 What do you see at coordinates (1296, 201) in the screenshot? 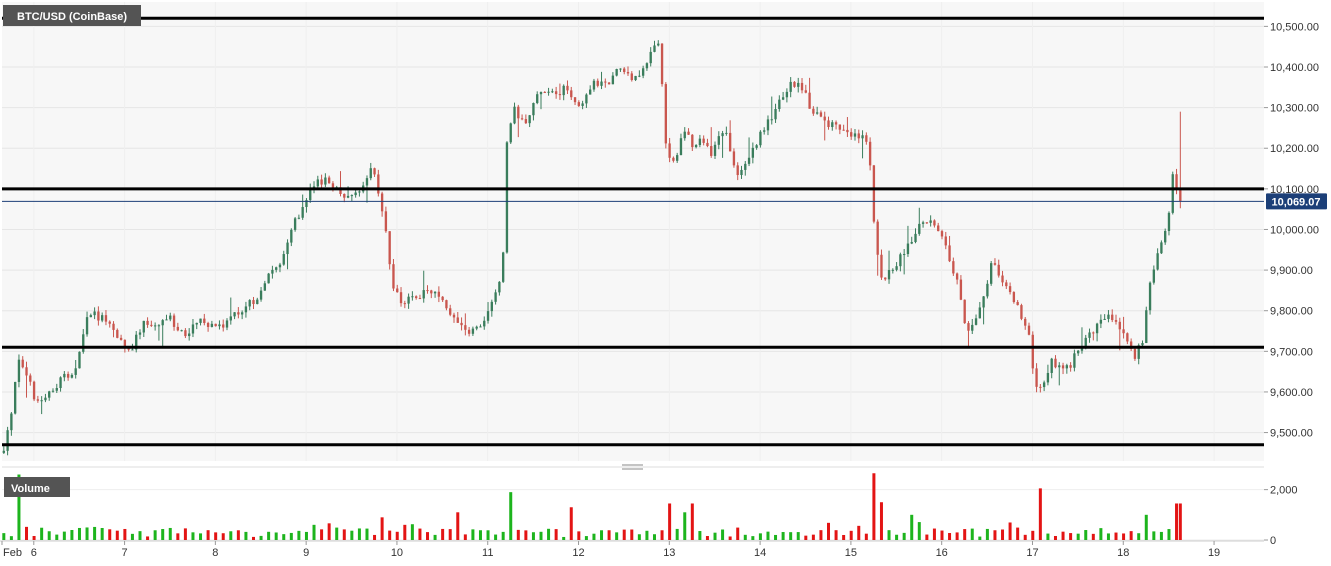
I see `last-price-tag: 10,069.07` at bounding box center [1296, 201].